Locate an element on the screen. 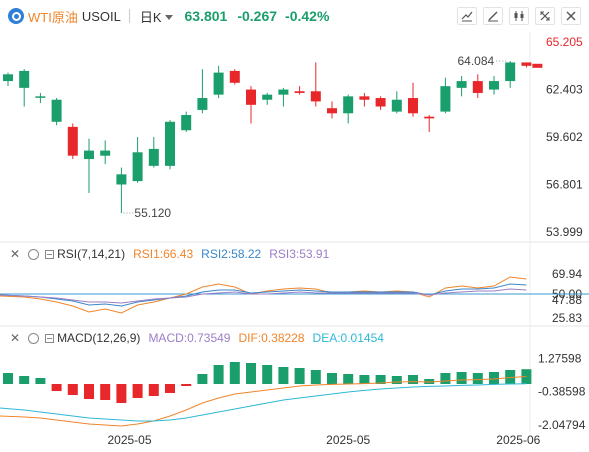 Image resolution: width=589 pixels, height=452 pixels. pen-tool-icon is located at coordinates (493, 16).